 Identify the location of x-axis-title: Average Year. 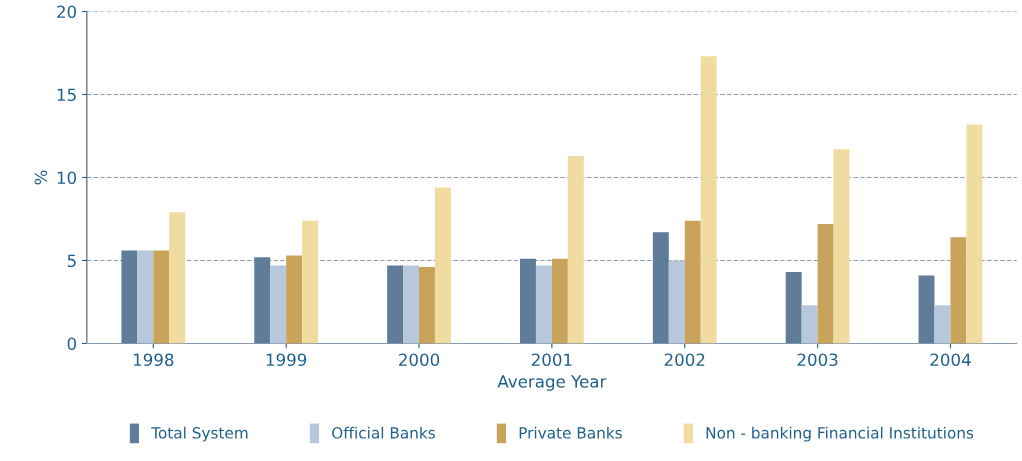
(552, 383).